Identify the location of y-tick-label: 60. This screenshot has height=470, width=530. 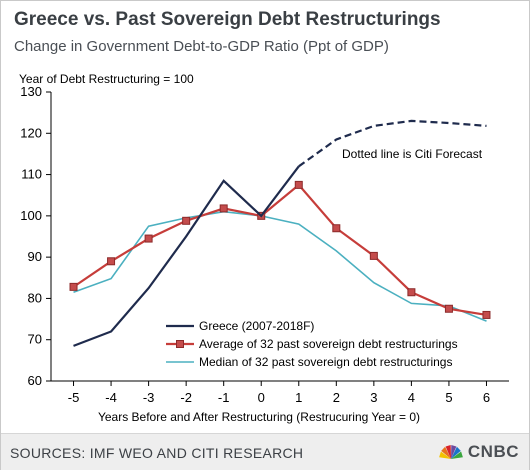
(35, 380).